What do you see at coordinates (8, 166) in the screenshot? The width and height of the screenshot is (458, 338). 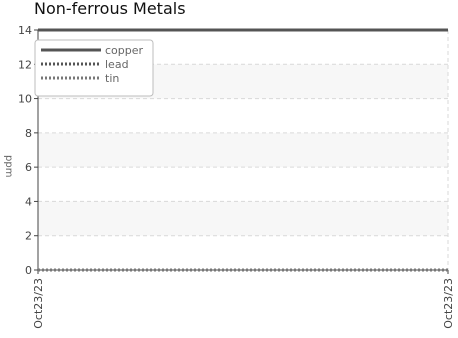 I see `y-axis-label: ppm` at bounding box center [8, 166].